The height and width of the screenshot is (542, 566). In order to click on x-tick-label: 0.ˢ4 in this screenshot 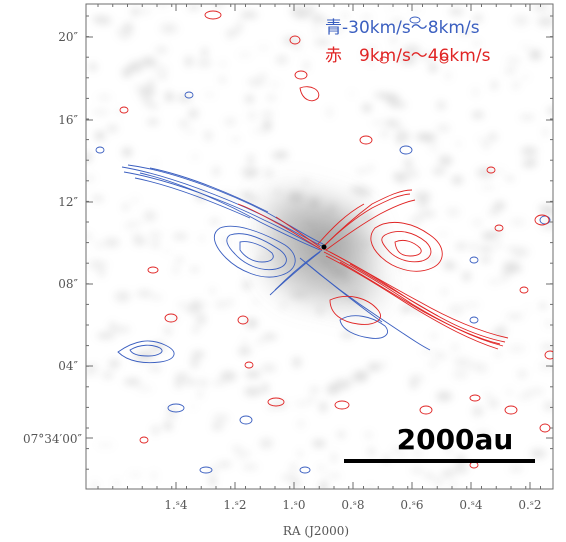, I will do `click(470, 505)`.